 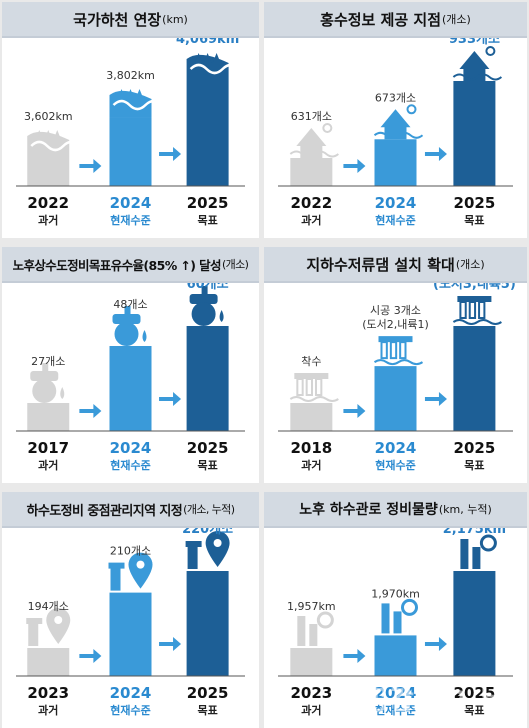 I want to click on value-label: 착수, so click(x=311, y=361).